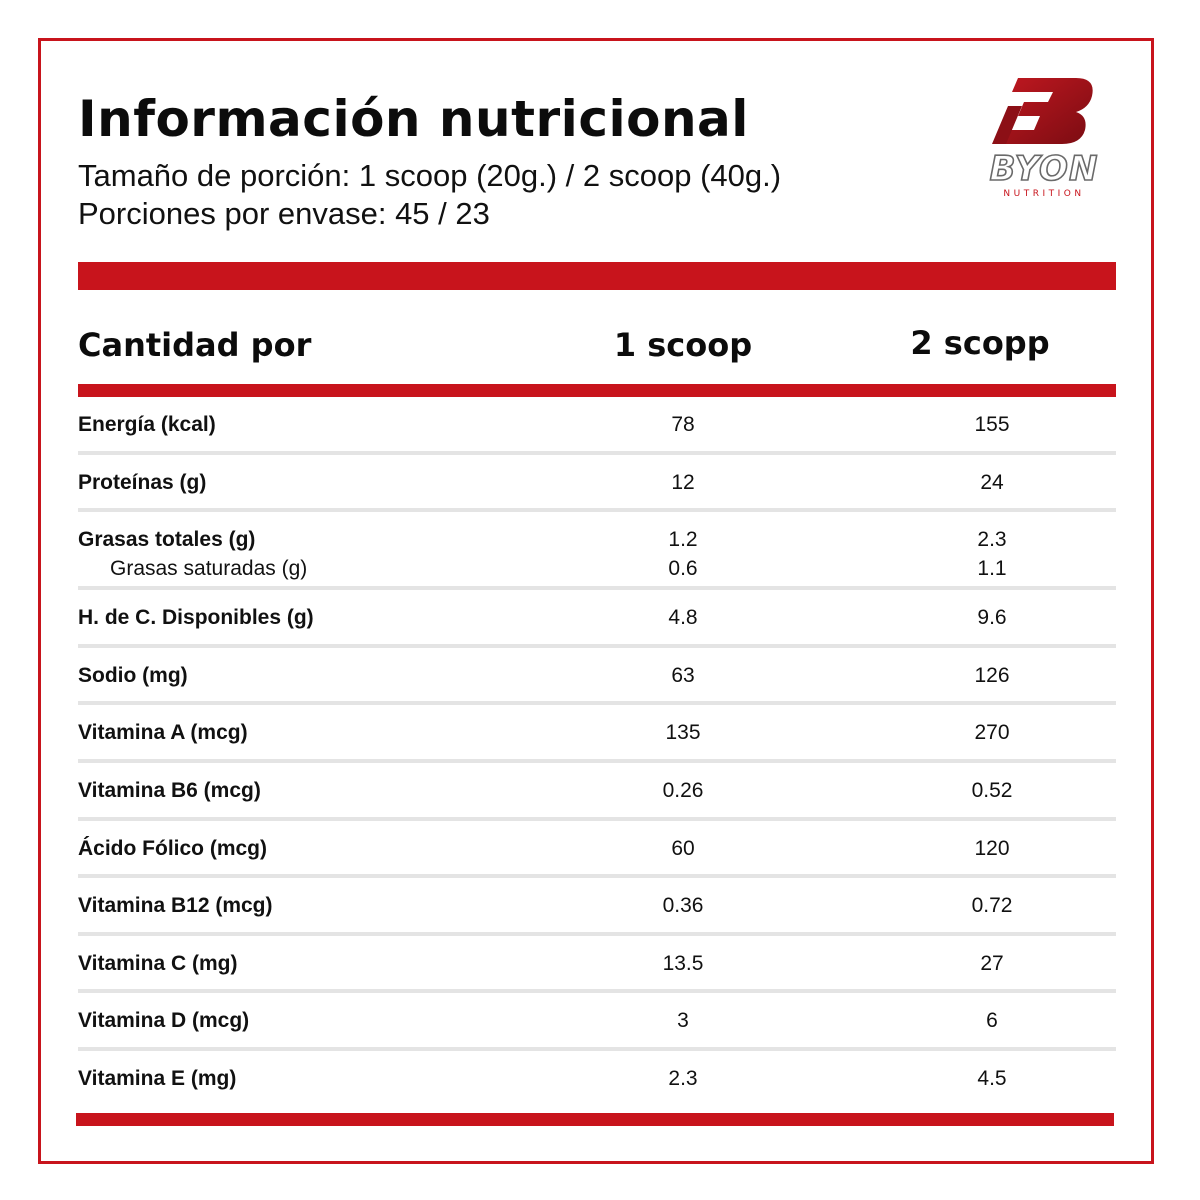  I want to click on value-1-scoop: 63, so click(683, 675).